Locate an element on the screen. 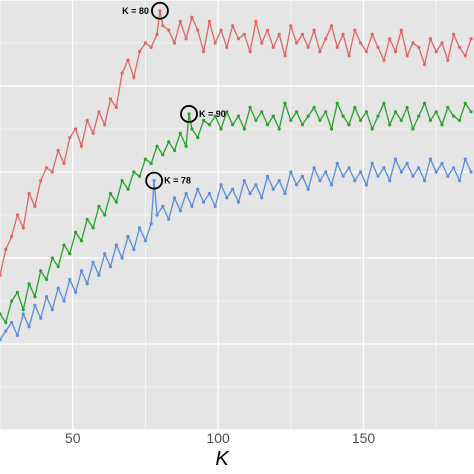 The image size is (474, 474). x-axis: 50 100 150 K is located at coordinates (220, 450).